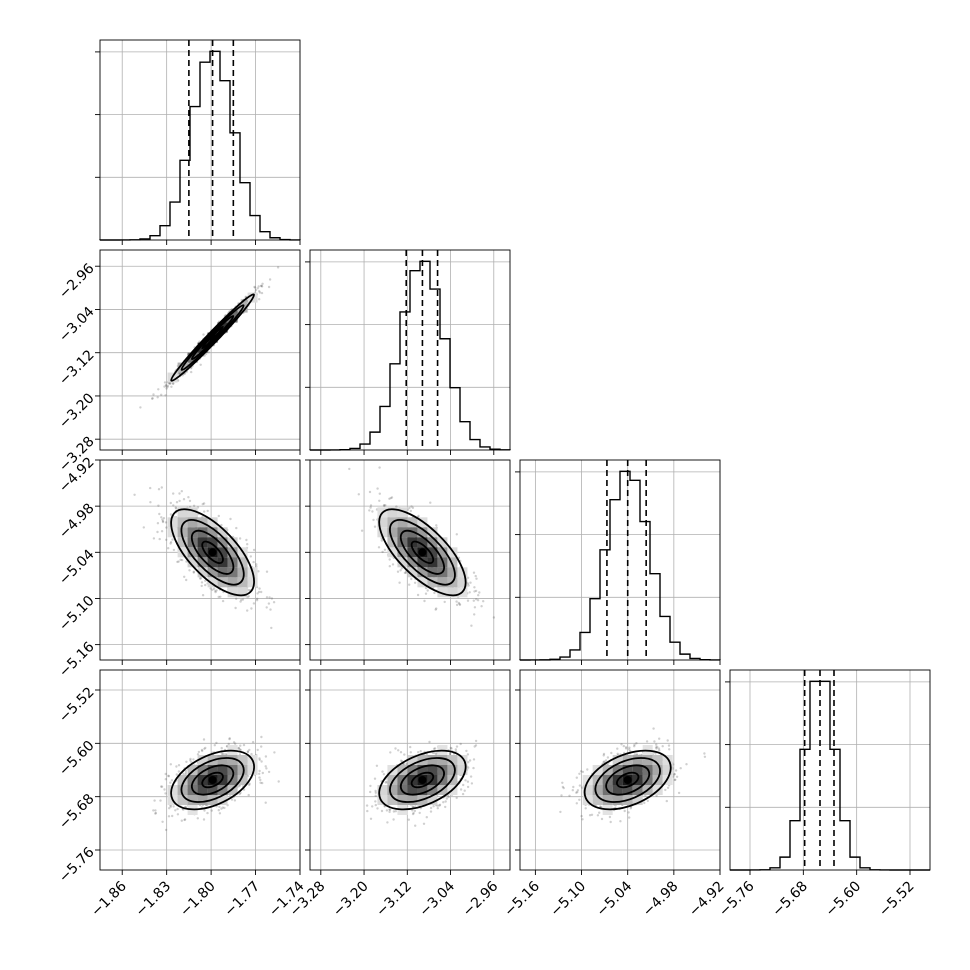  I want to click on scatter-points, so click(209, 337).